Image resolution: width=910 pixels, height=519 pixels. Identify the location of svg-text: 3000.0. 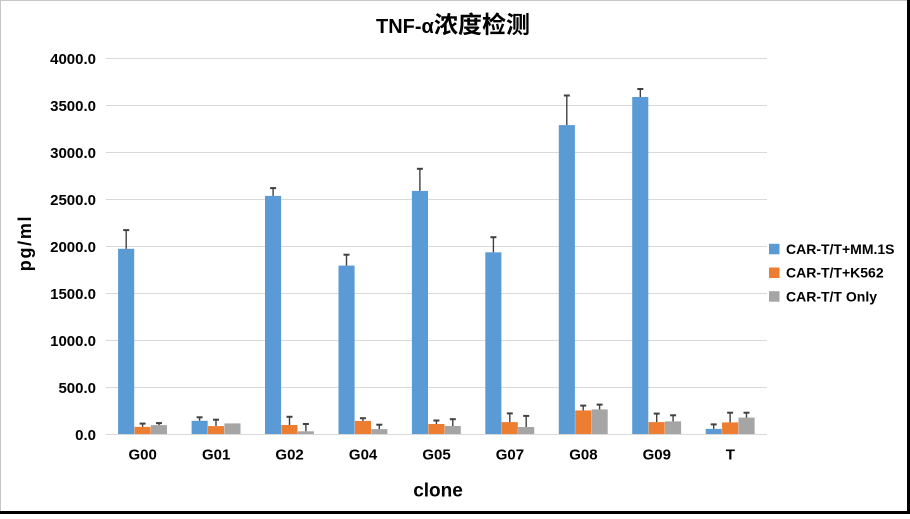
(73, 153).